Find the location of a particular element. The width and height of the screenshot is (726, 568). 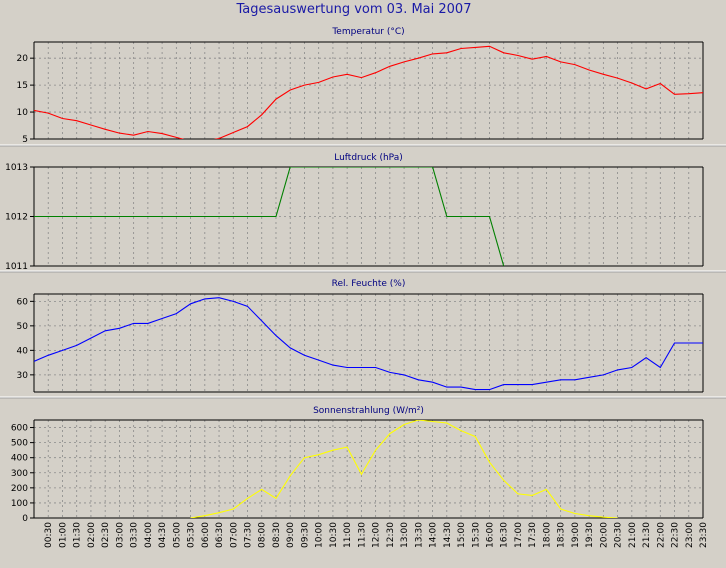

x-tick-label: 12:30 is located at coordinates (391, 535).